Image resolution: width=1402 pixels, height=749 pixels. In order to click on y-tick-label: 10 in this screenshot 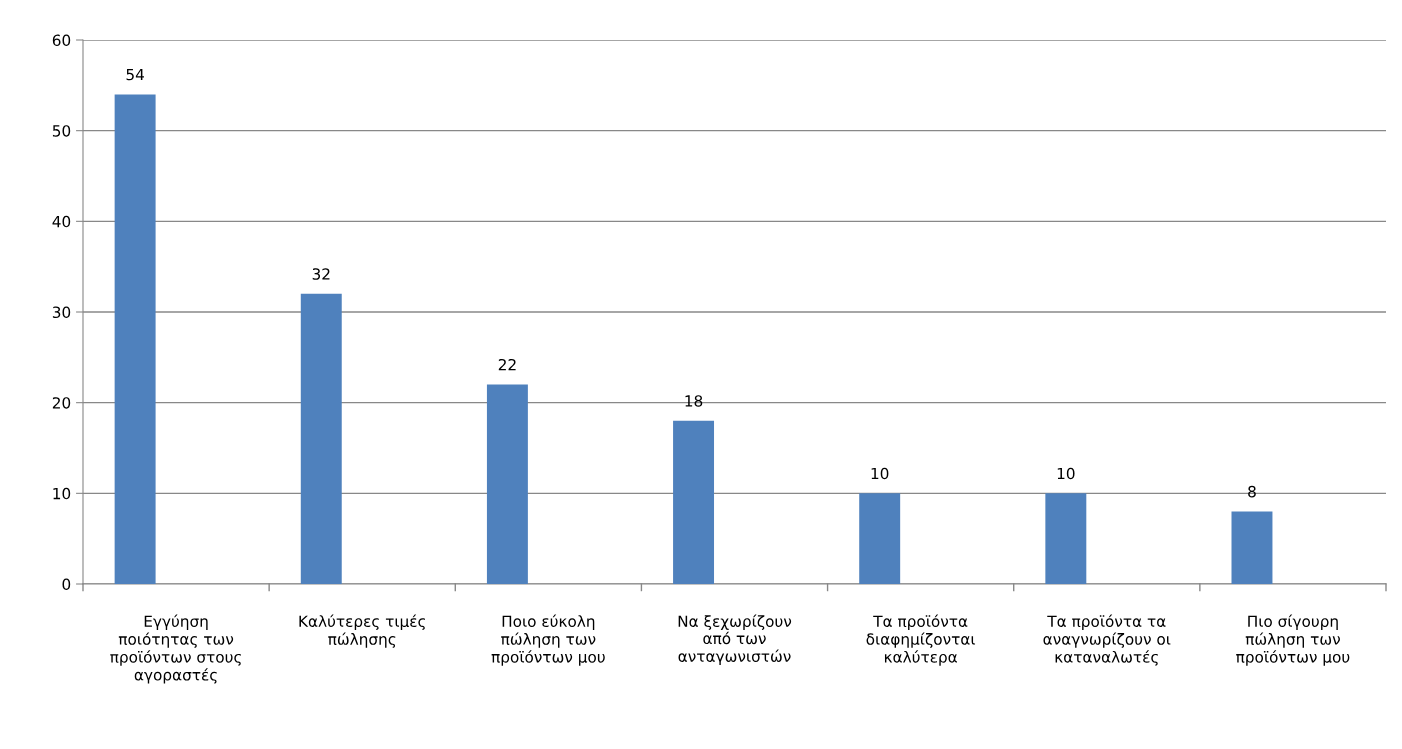, I will do `click(62, 493)`.